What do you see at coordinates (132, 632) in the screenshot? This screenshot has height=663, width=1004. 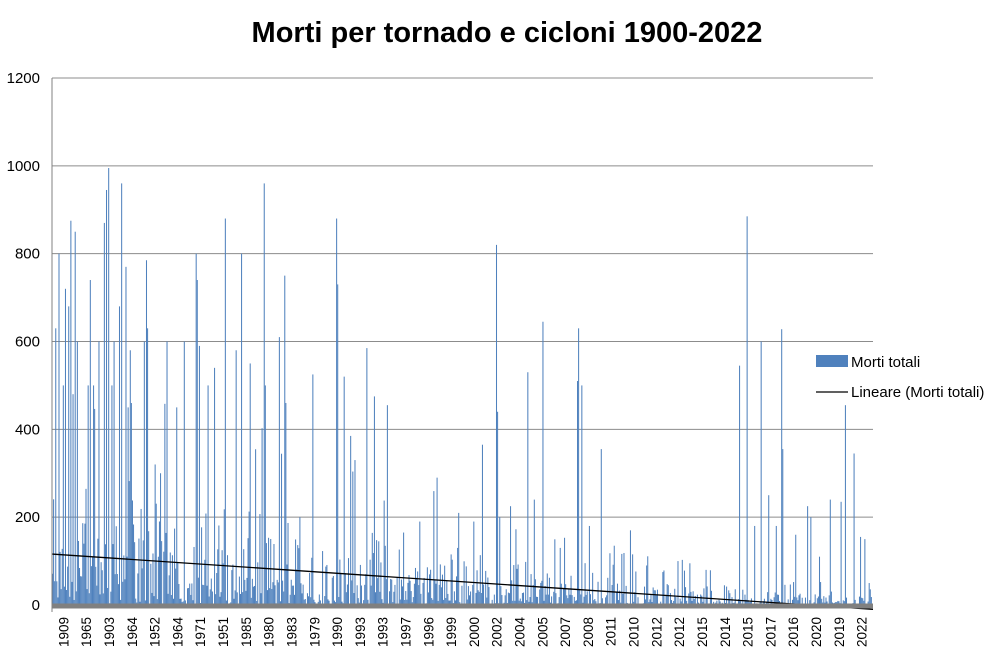 I see `x-tick-label: 1964` at bounding box center [132, 632].